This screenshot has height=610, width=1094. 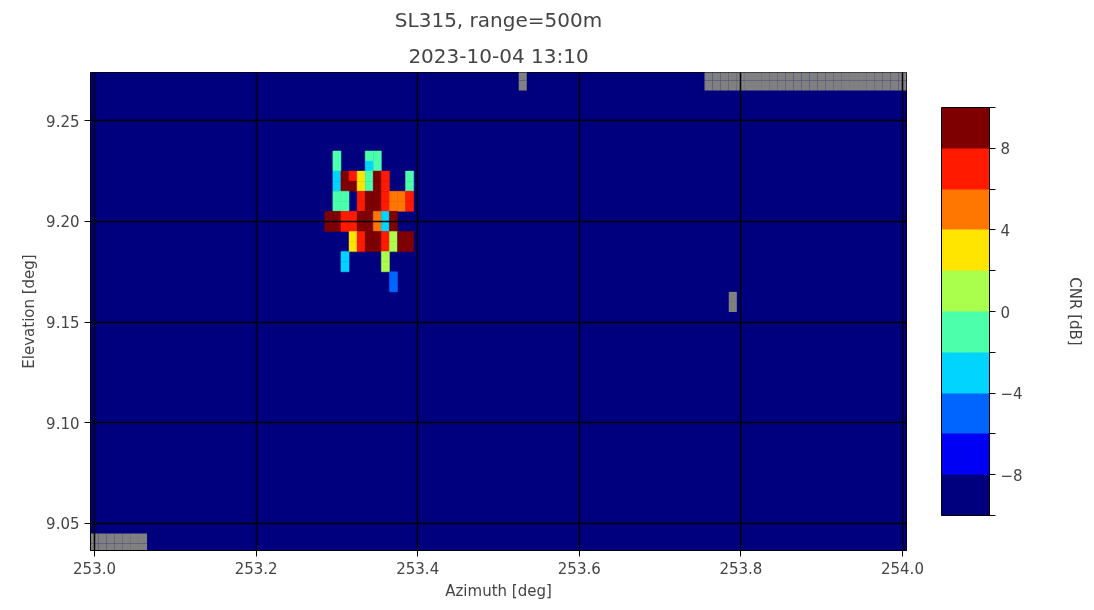 I want to click on x-tick-label: 253.2, so click(x=256, y=568).